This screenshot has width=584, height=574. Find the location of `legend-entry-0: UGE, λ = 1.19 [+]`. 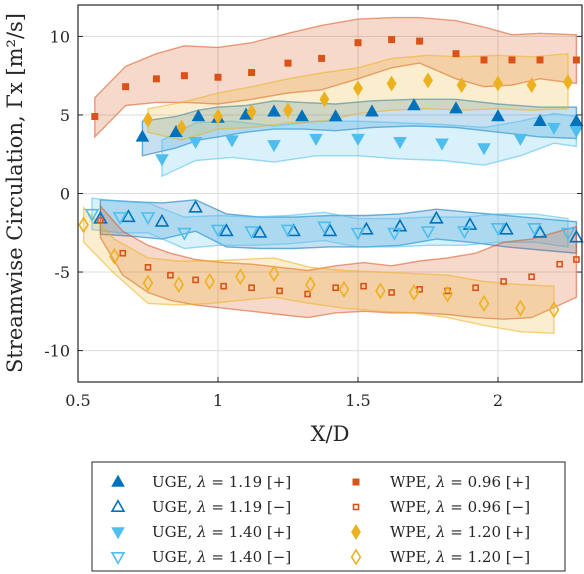

legend-entry-0: UGE, λ = 1.19 [+] is located at coordinates (221, 482).